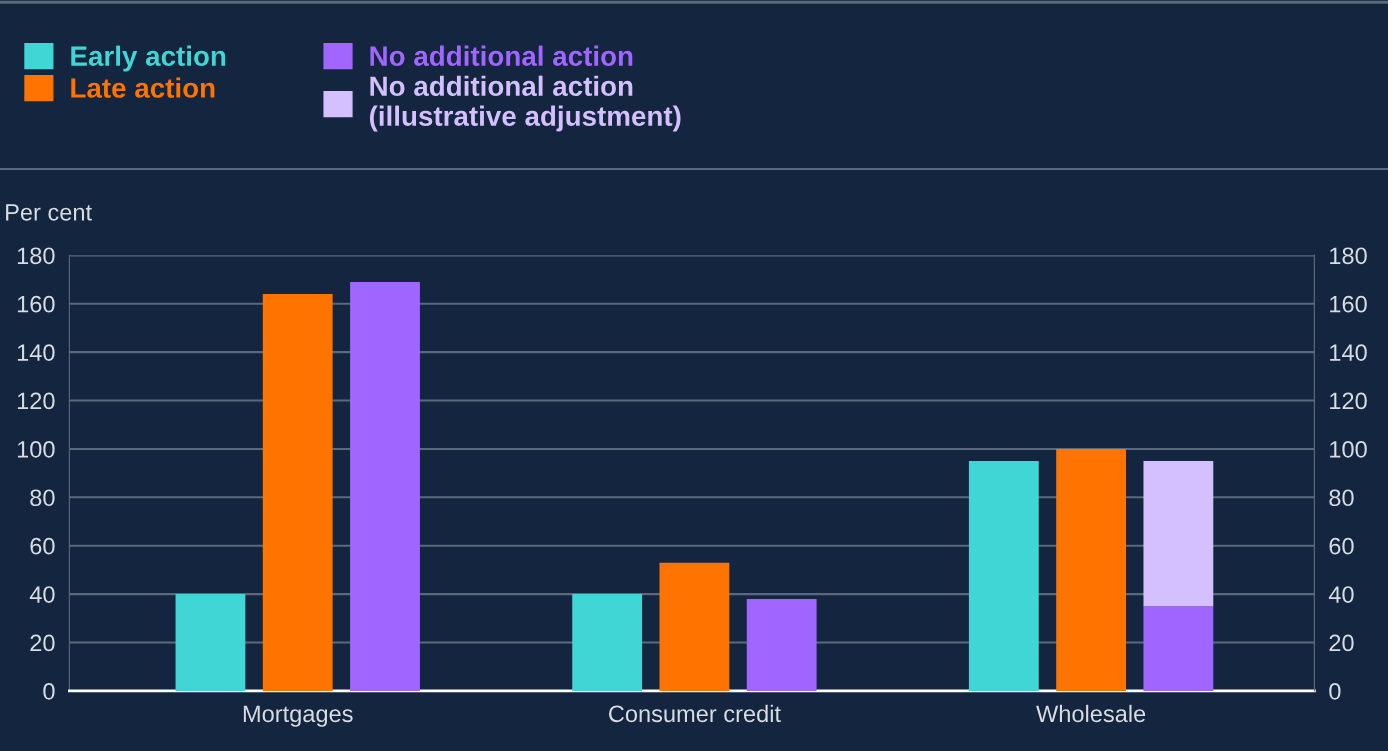 The height and width of the screenshot is (751, 1388). Describe the element at coordinates (1341, 546) in the screenshot. I see `y2-tick-label: 60` at that location.